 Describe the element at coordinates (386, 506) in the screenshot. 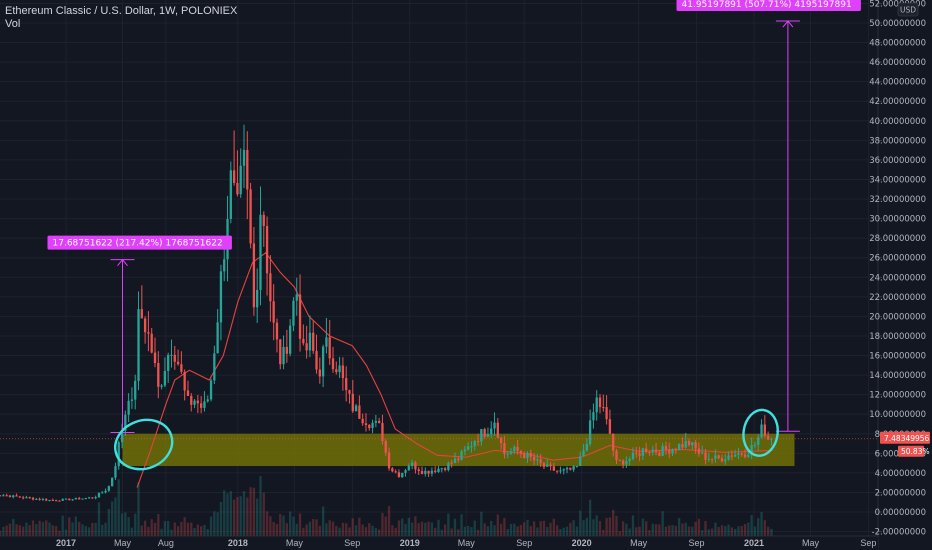

I see `volume-bars` at that location.